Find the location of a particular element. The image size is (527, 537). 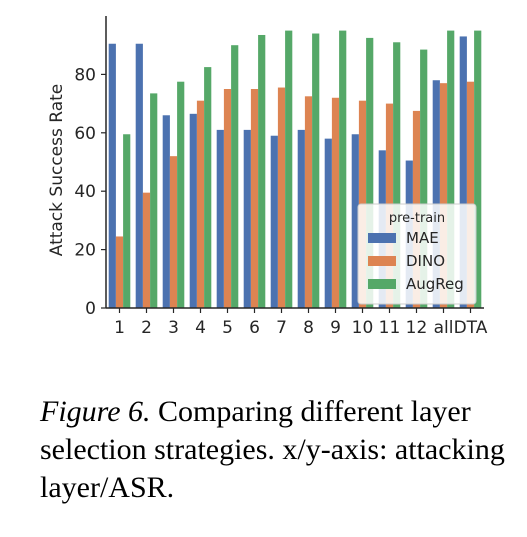

x-tick-label: 9 is located at coordinates (335, 328).